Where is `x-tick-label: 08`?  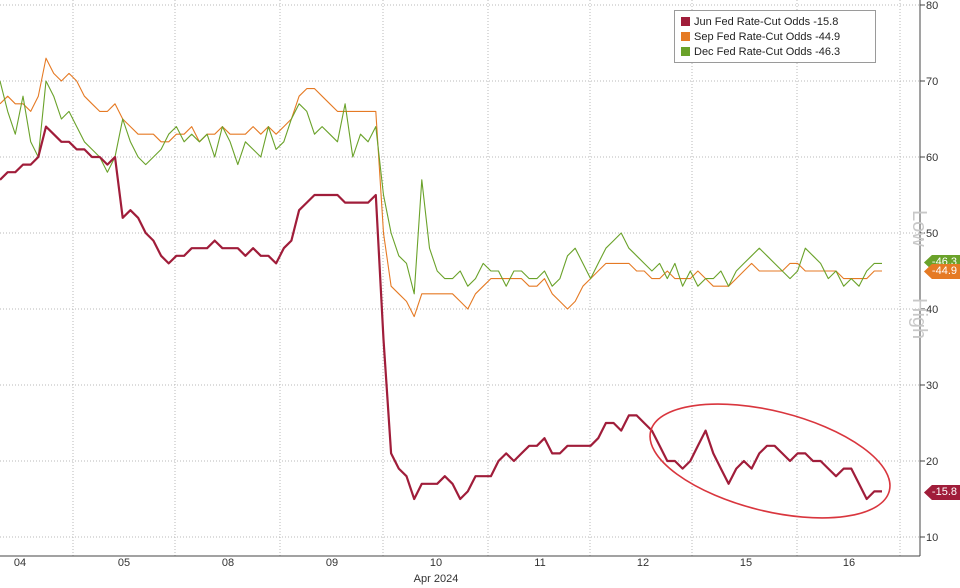 x-tick-label: 08 is located at coordinates (228, 563).